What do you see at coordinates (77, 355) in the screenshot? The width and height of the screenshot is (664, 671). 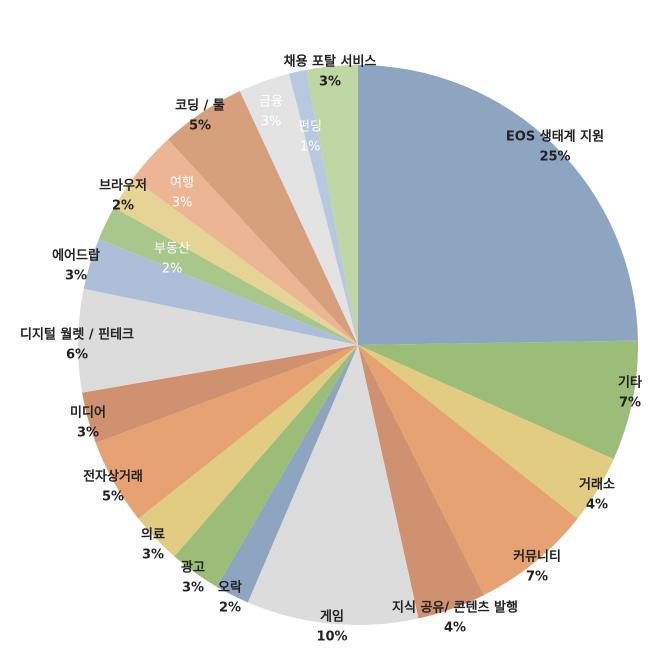 I see `slice-value: 6%` at bounding box center [77, 355].